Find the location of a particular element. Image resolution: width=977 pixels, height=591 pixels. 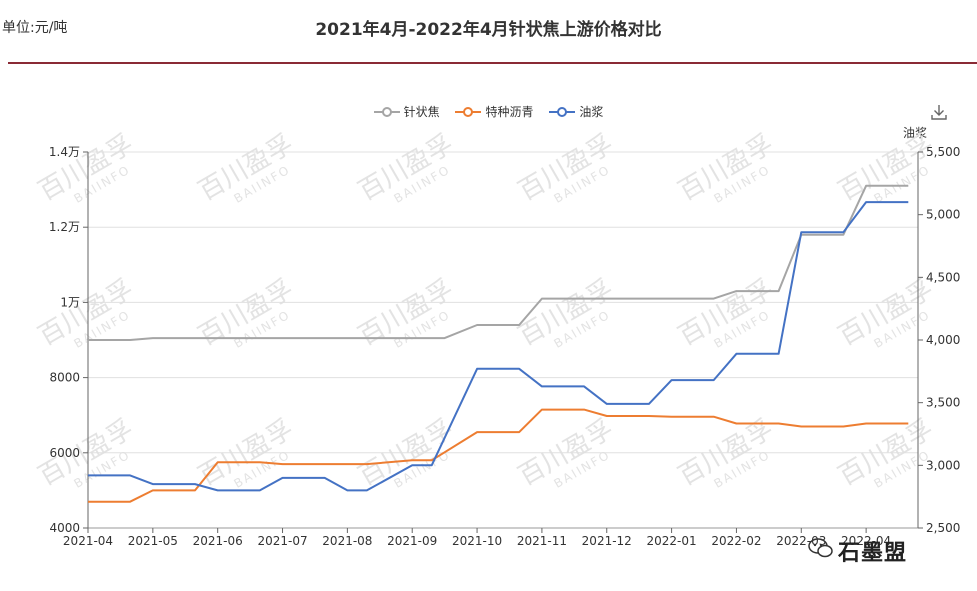

x-tick-label: 2021-10 is located at coordinates (477, 541).